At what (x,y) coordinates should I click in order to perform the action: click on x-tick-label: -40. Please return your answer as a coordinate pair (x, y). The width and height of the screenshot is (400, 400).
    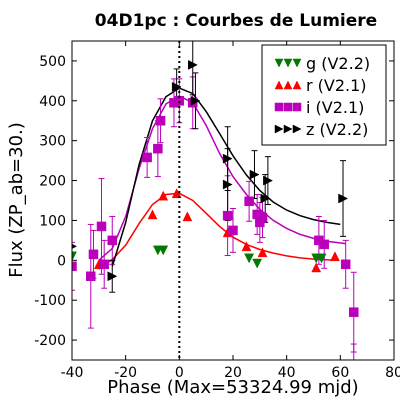
    Looking at the image, I should click on (72, 373).